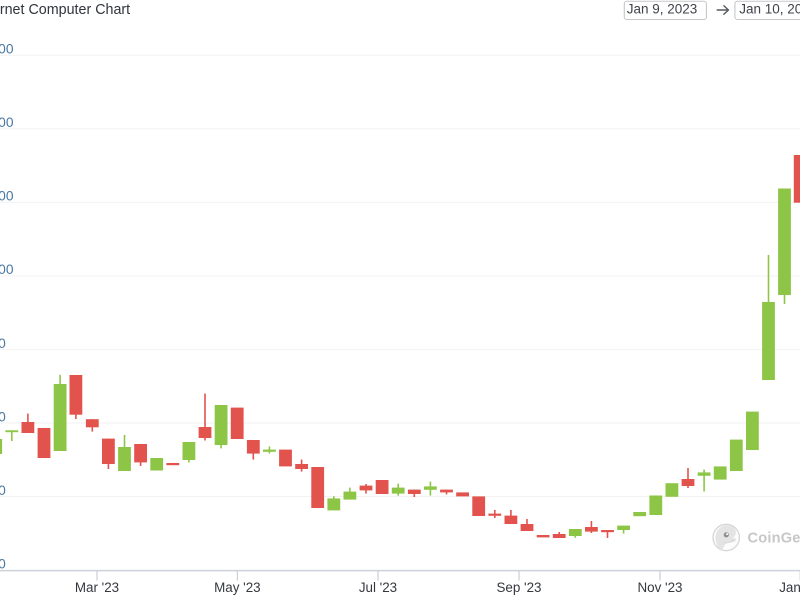 This screenshot has height=600, width=800. I want to click on svg-text: May '23, so click(237, 587).